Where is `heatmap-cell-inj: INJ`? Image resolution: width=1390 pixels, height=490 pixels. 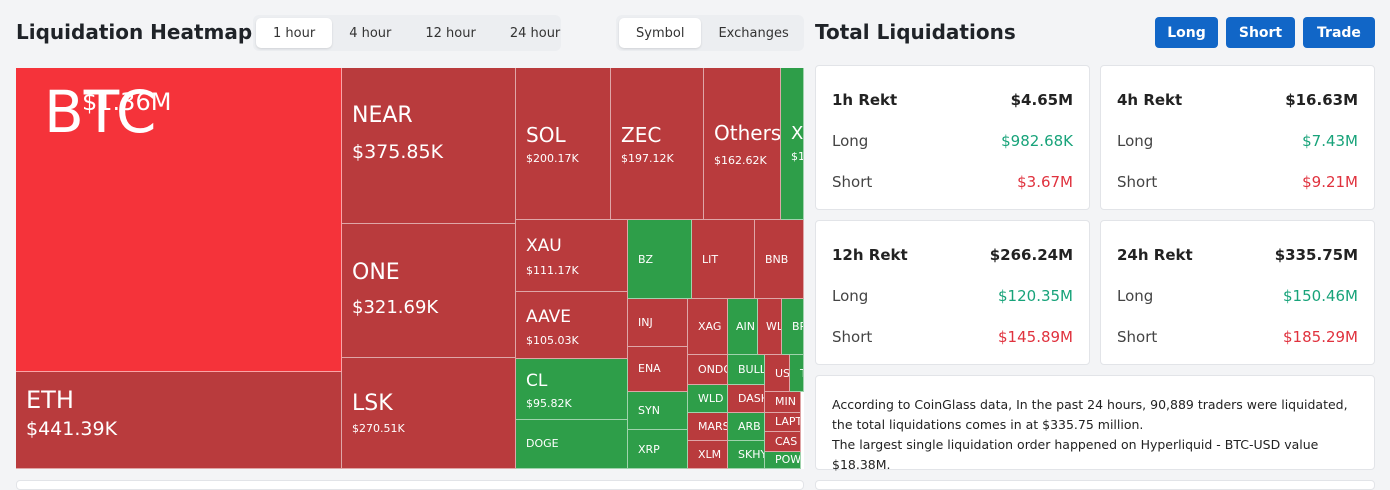
heatmap-cell-inj: INJ is located at coordinates (658, 323).